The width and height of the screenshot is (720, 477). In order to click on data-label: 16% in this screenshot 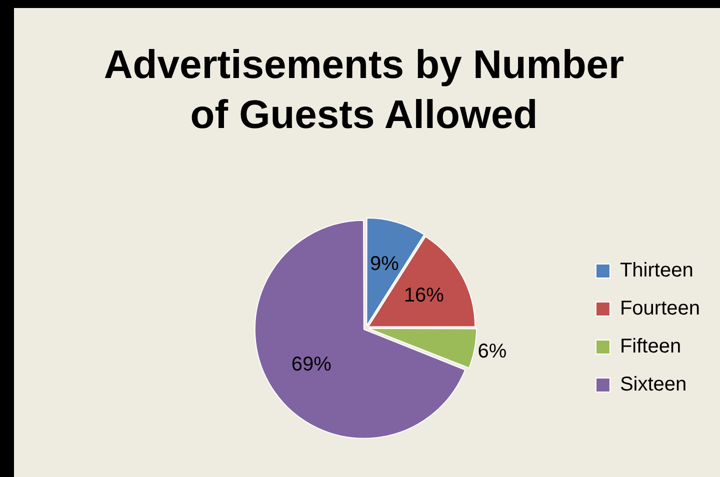, I will do `click(424, 295)`.